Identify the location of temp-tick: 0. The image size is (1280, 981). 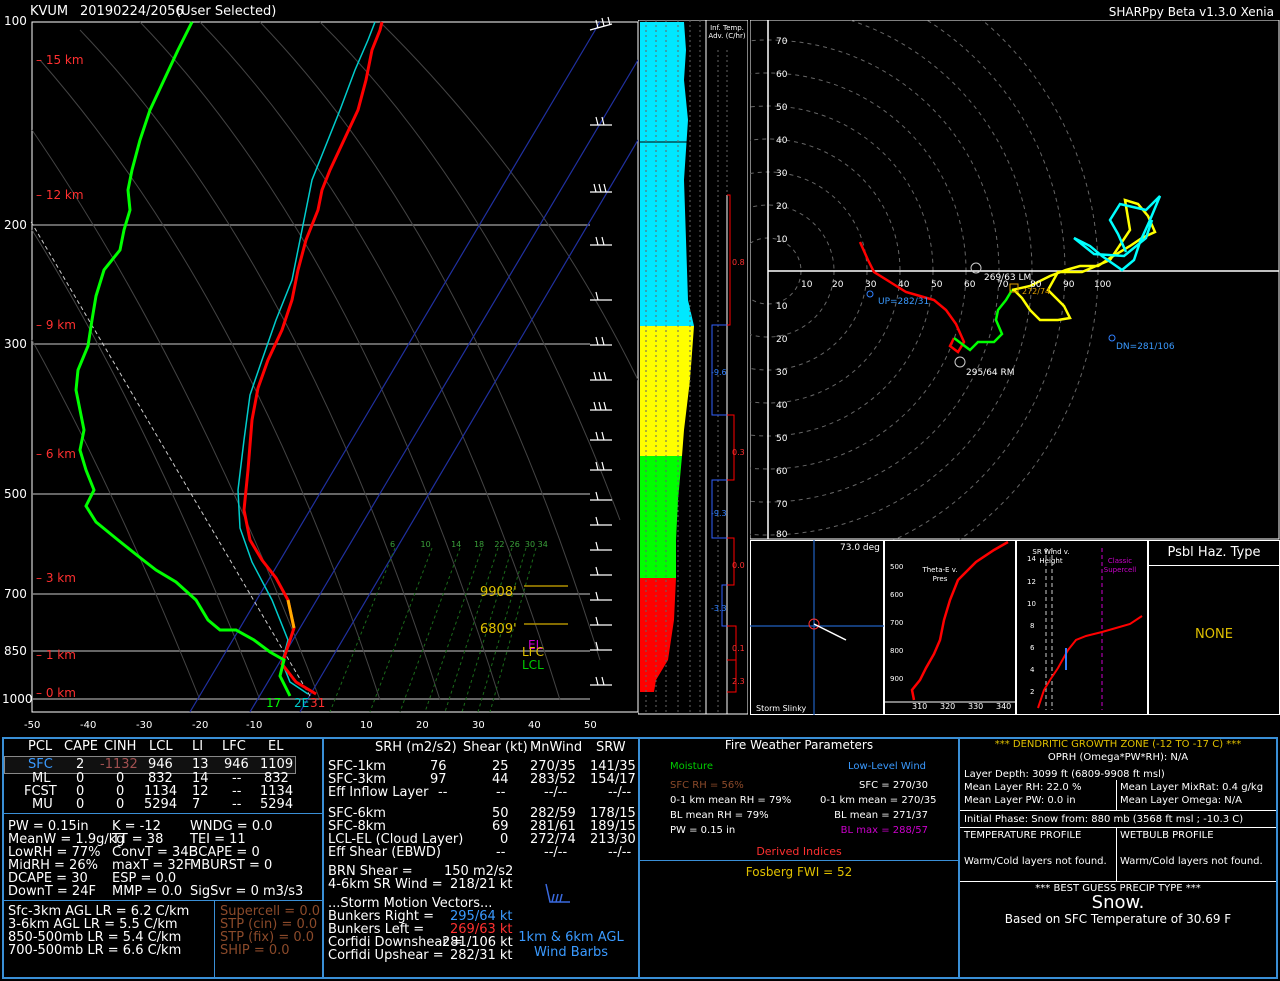
(309, 725).